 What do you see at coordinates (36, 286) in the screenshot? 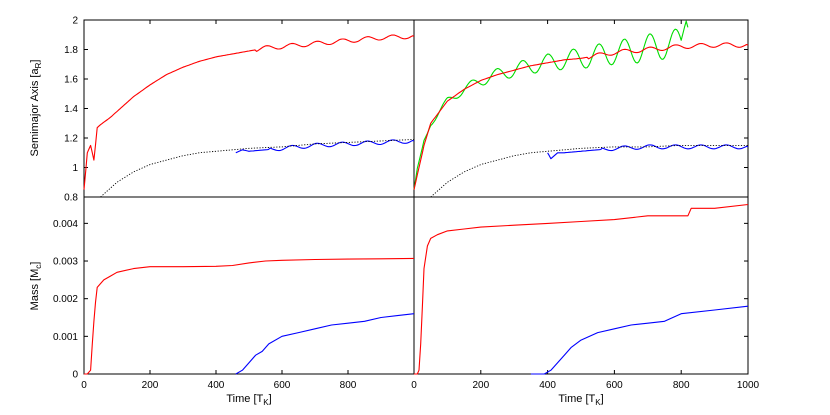
I see `y-axis-title-bottom: Mass [Mc]` at bounding box center [36, 286].